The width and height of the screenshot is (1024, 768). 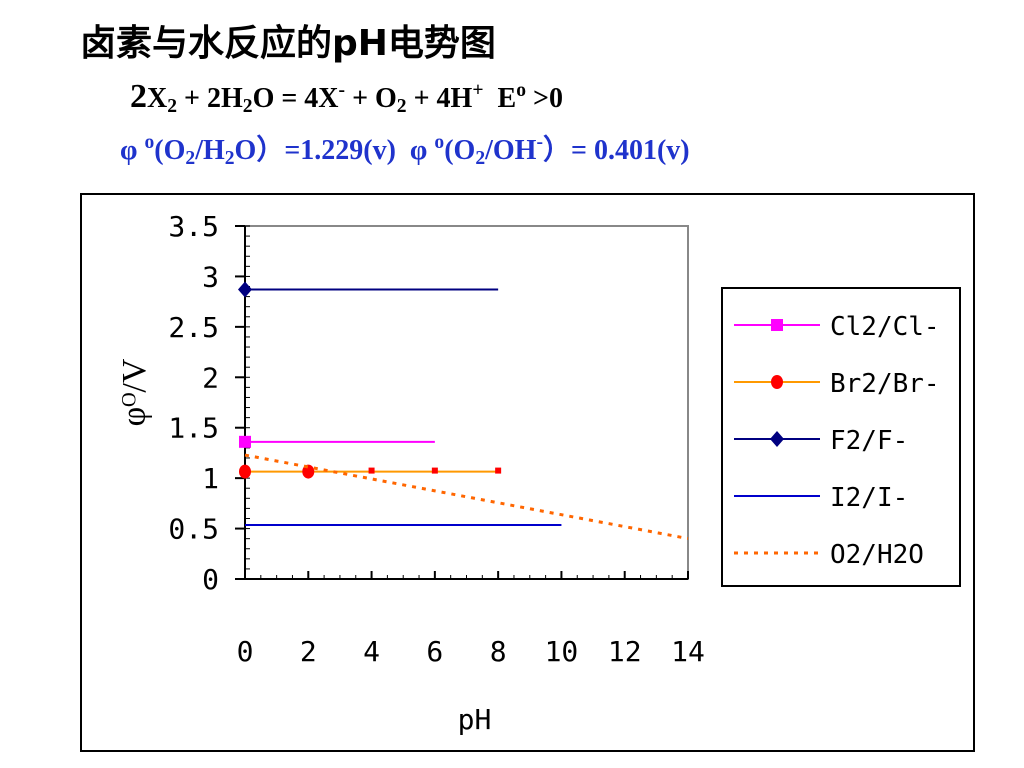 I want to click on x-tick-label: 6, so click(x=434, y=651).